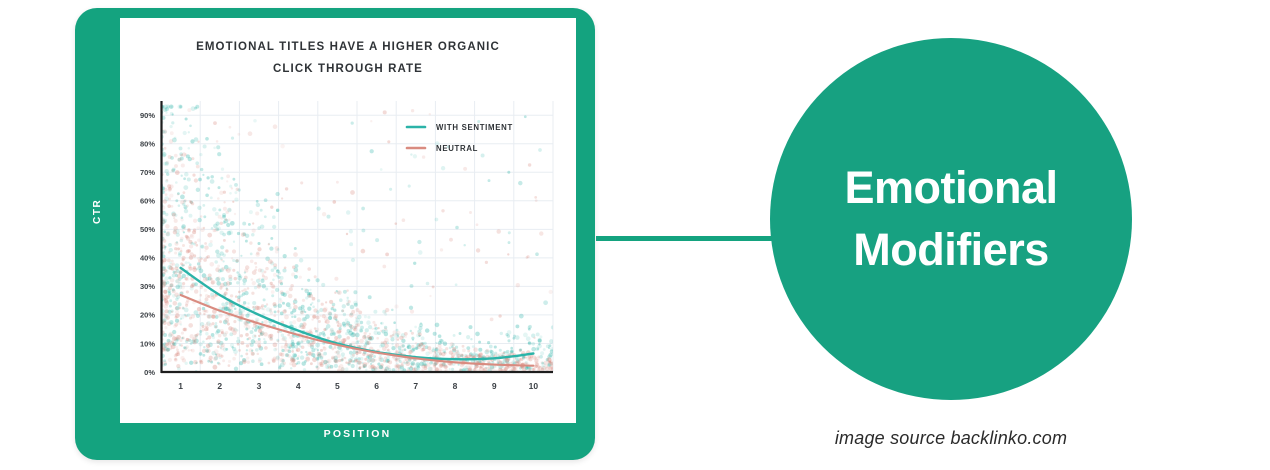 This screenshot has height=470, width=1270. I want to click on chart-title-line-2: CLICK THROUGH RATE, so click(348, 69).